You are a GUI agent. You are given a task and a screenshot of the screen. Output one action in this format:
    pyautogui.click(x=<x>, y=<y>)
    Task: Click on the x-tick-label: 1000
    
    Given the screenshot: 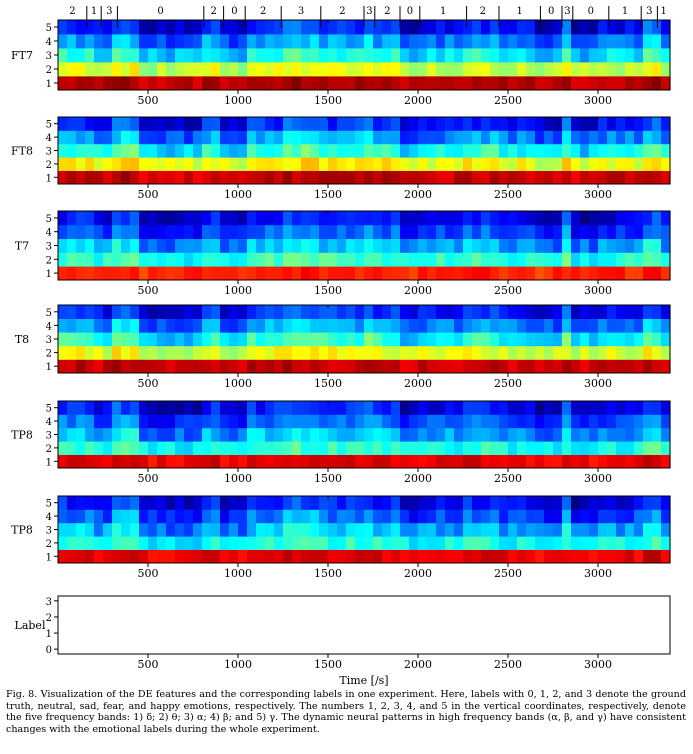 What is the action you would take?
    pyautogui.click(x=238, y=194)
    